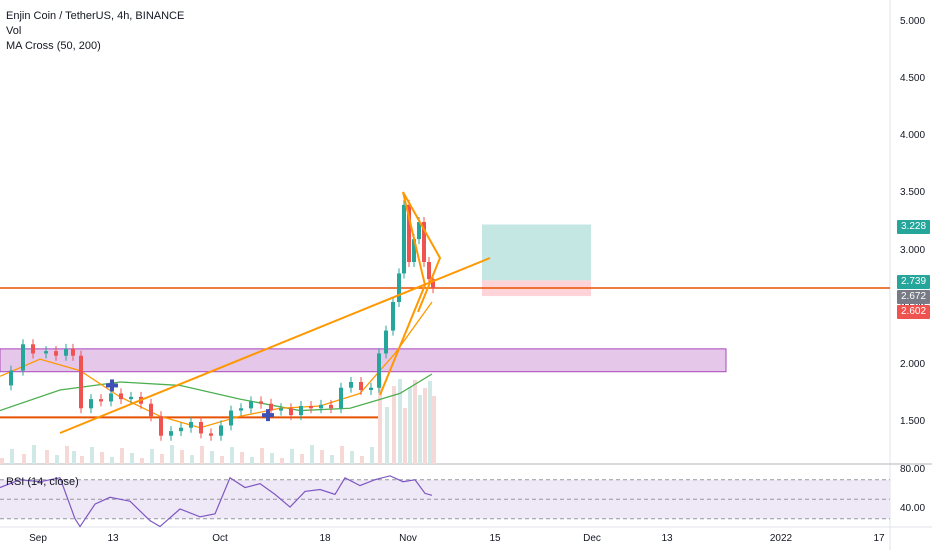 This screenshot has width=932, height=555. Describe the element at coordinates (879, 538) in the screenshot. I see `time-tick-label: 17` at that location.